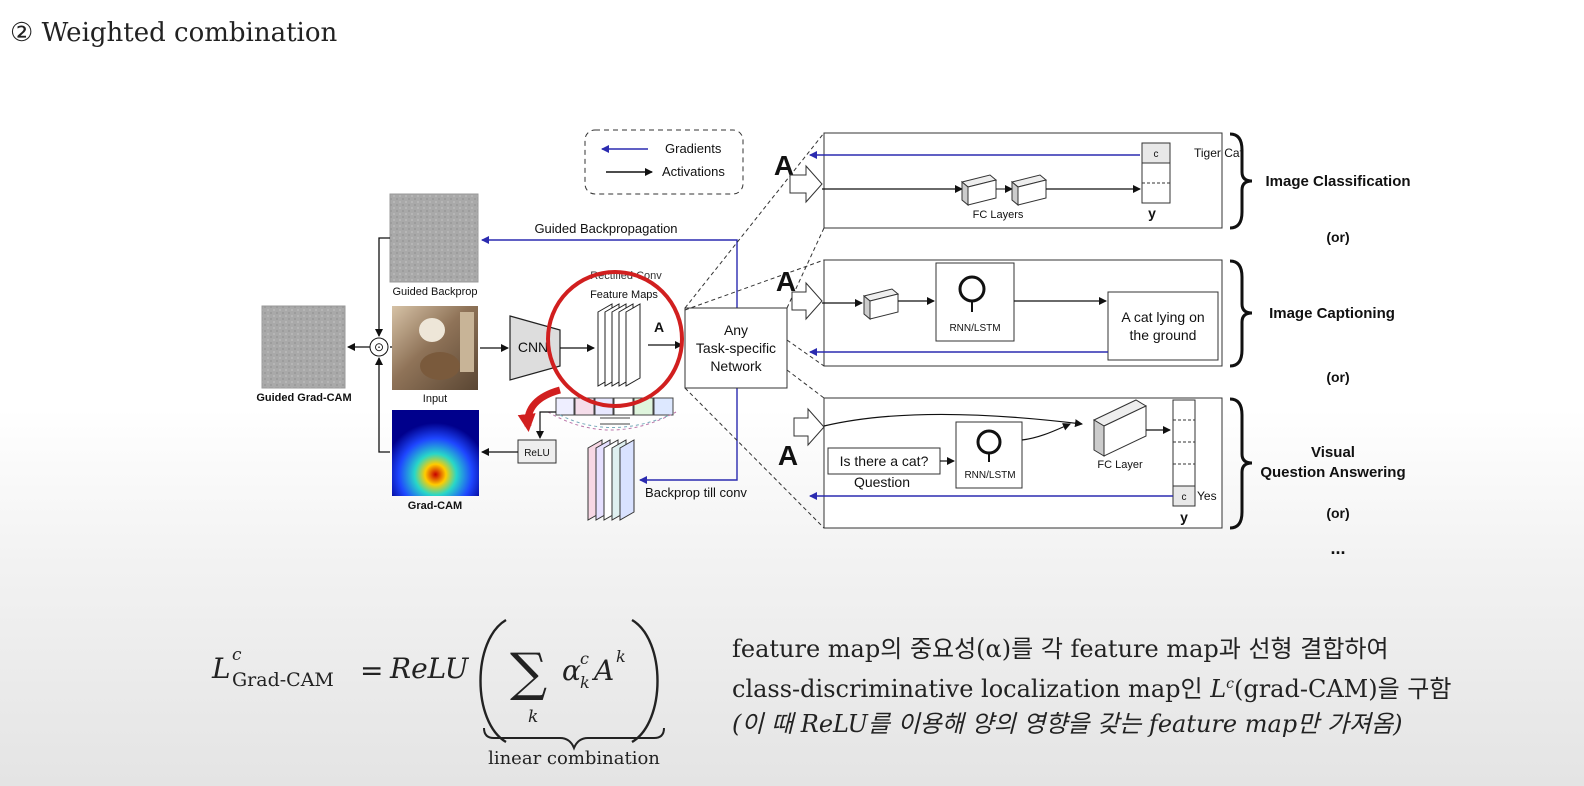 Image resolution: width=1584 pixels, height=786 pixels. Describe the element at coordinates (1120, 428) in the screenshot. I see `vqa-fc-layer` at that location.